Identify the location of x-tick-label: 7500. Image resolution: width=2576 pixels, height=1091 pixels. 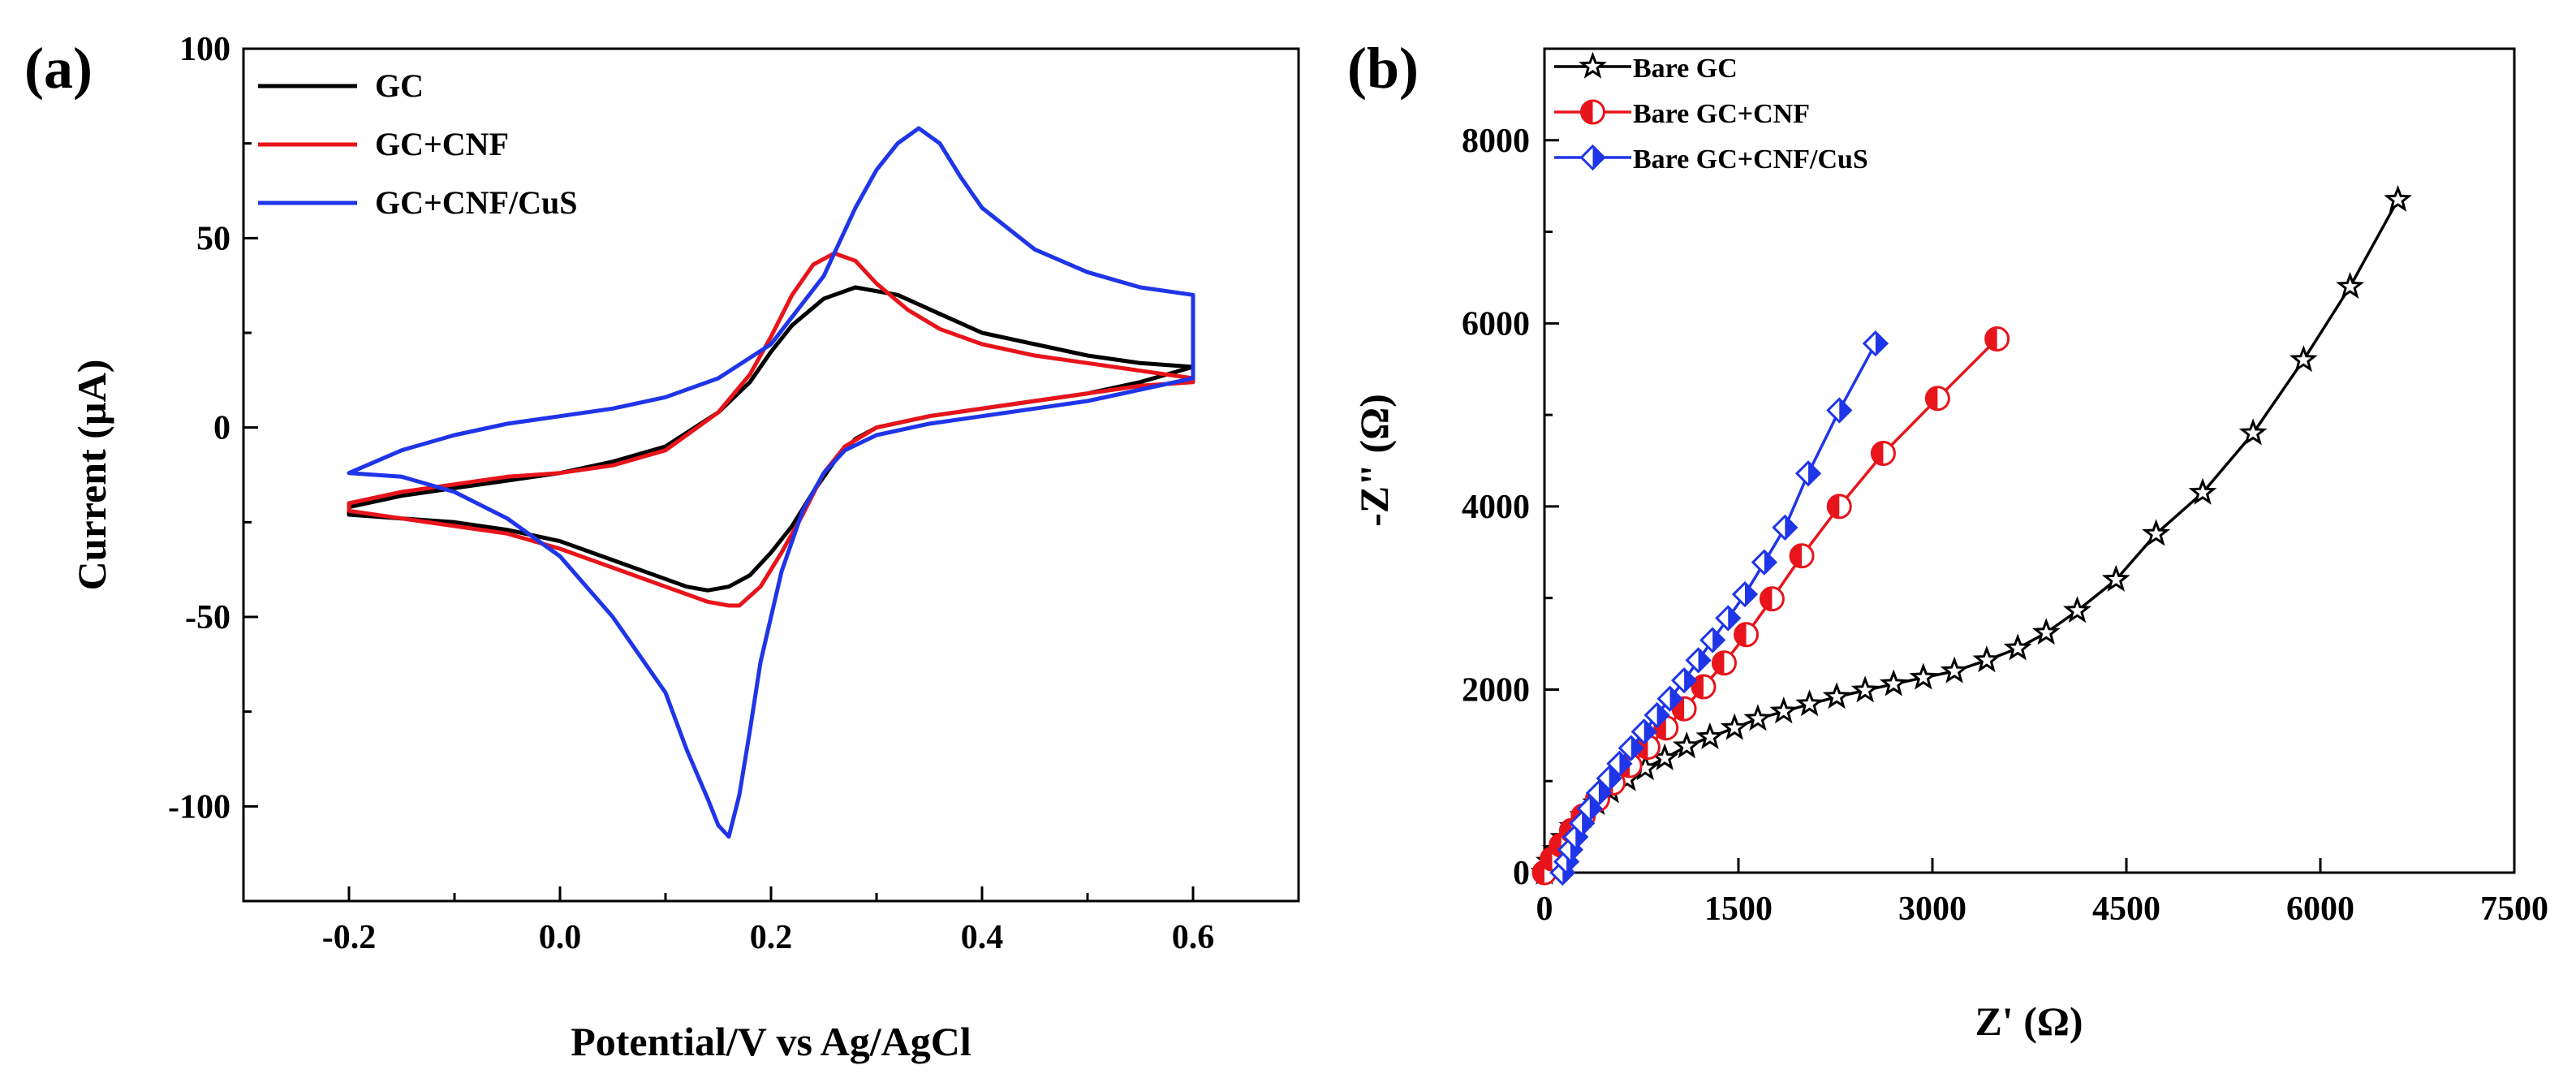
(2514, 909).